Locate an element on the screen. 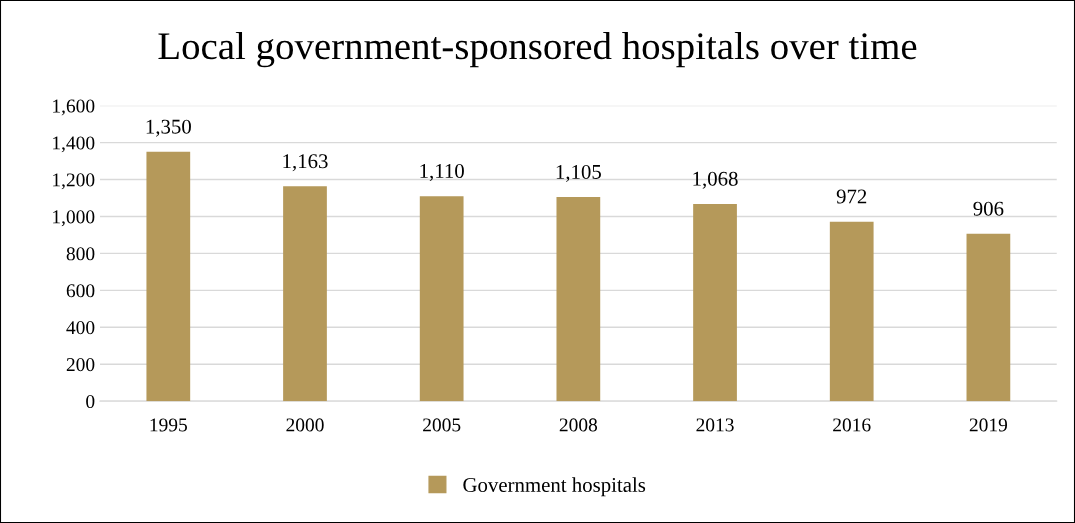  x-tick-label: 2013 is located at coordinates (715, 425).